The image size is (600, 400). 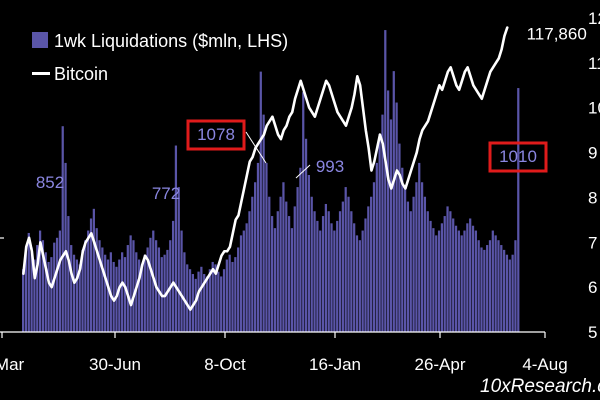 I want to click on right-axis-tick-label: 11, so click(x=594, y=63).